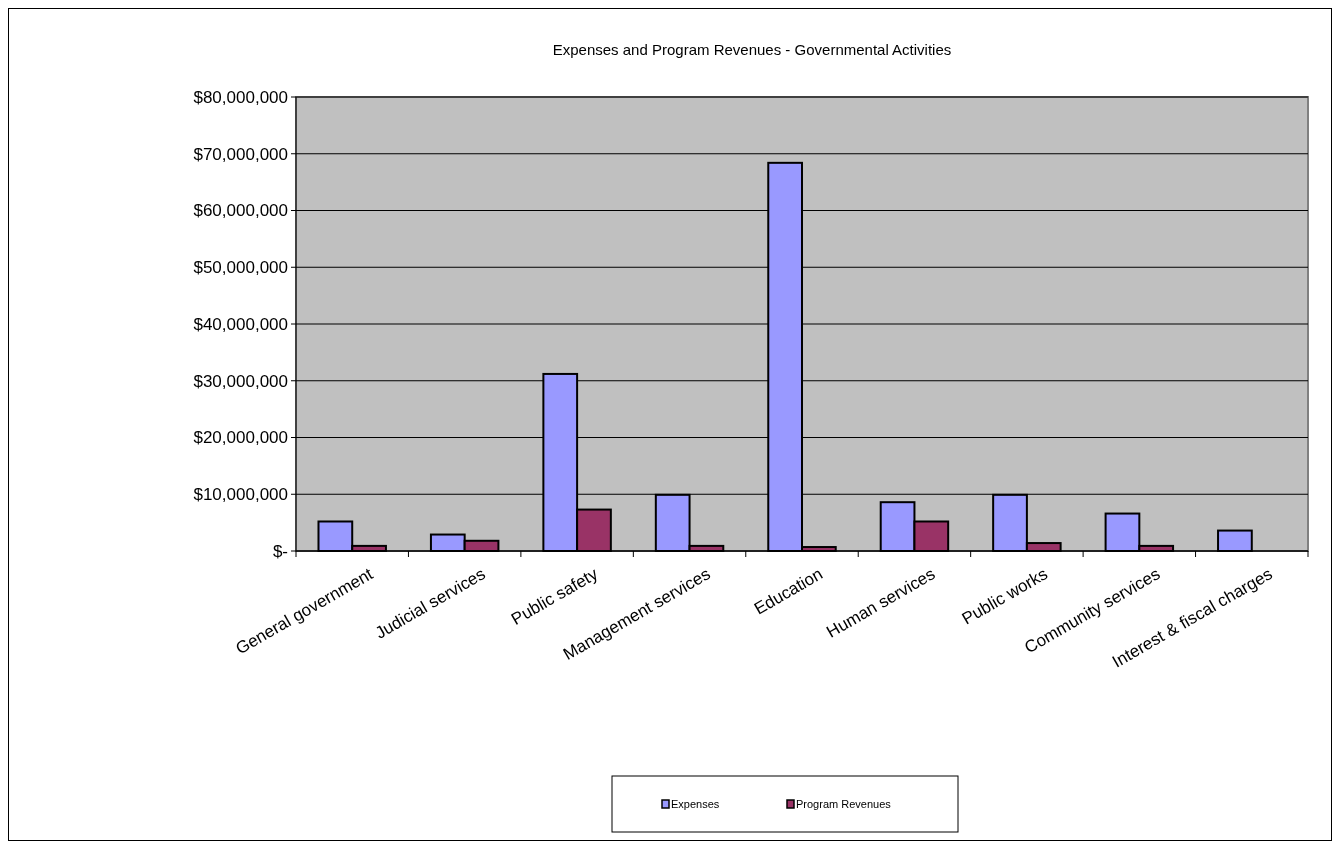 The height and width of the screenshot is (849, 1340). I want to click on y-tick-label: $60,000,000, so click(240, 211).